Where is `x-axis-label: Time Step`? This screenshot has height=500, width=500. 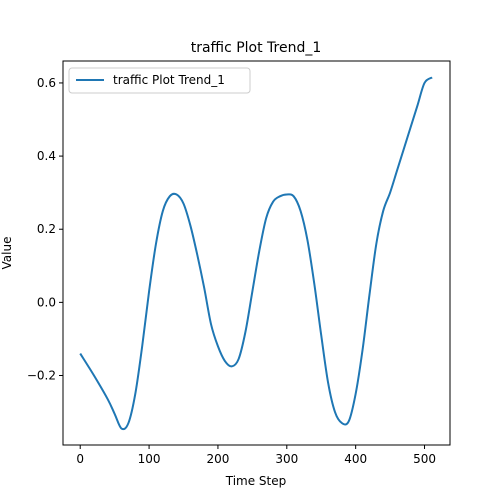
x-axis-label: Time Step is located at coordinates (256, 481).